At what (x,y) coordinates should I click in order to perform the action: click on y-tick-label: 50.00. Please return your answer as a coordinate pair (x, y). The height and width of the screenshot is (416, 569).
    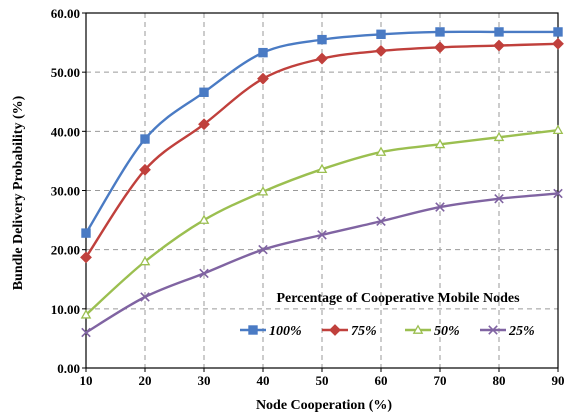
    Looking at the image, I should click on (65, 72).